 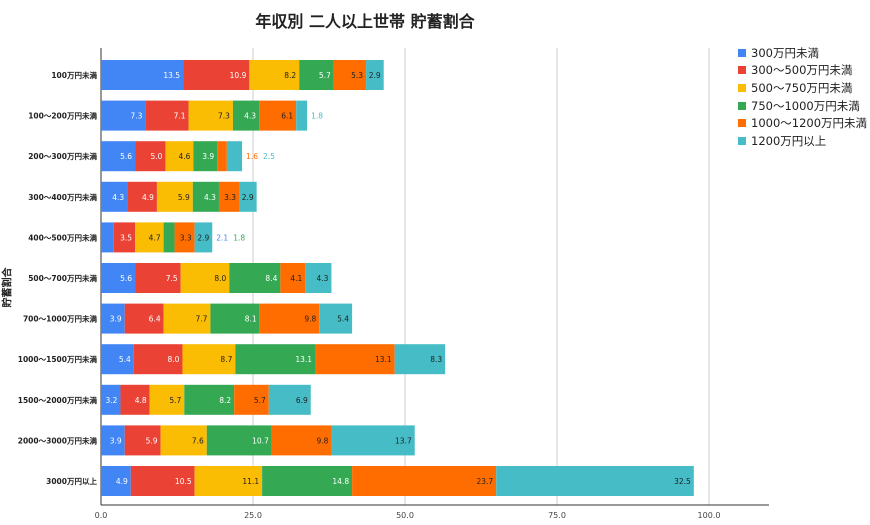 I want to click on data-label: 3.5, so click(x=126, y=237).